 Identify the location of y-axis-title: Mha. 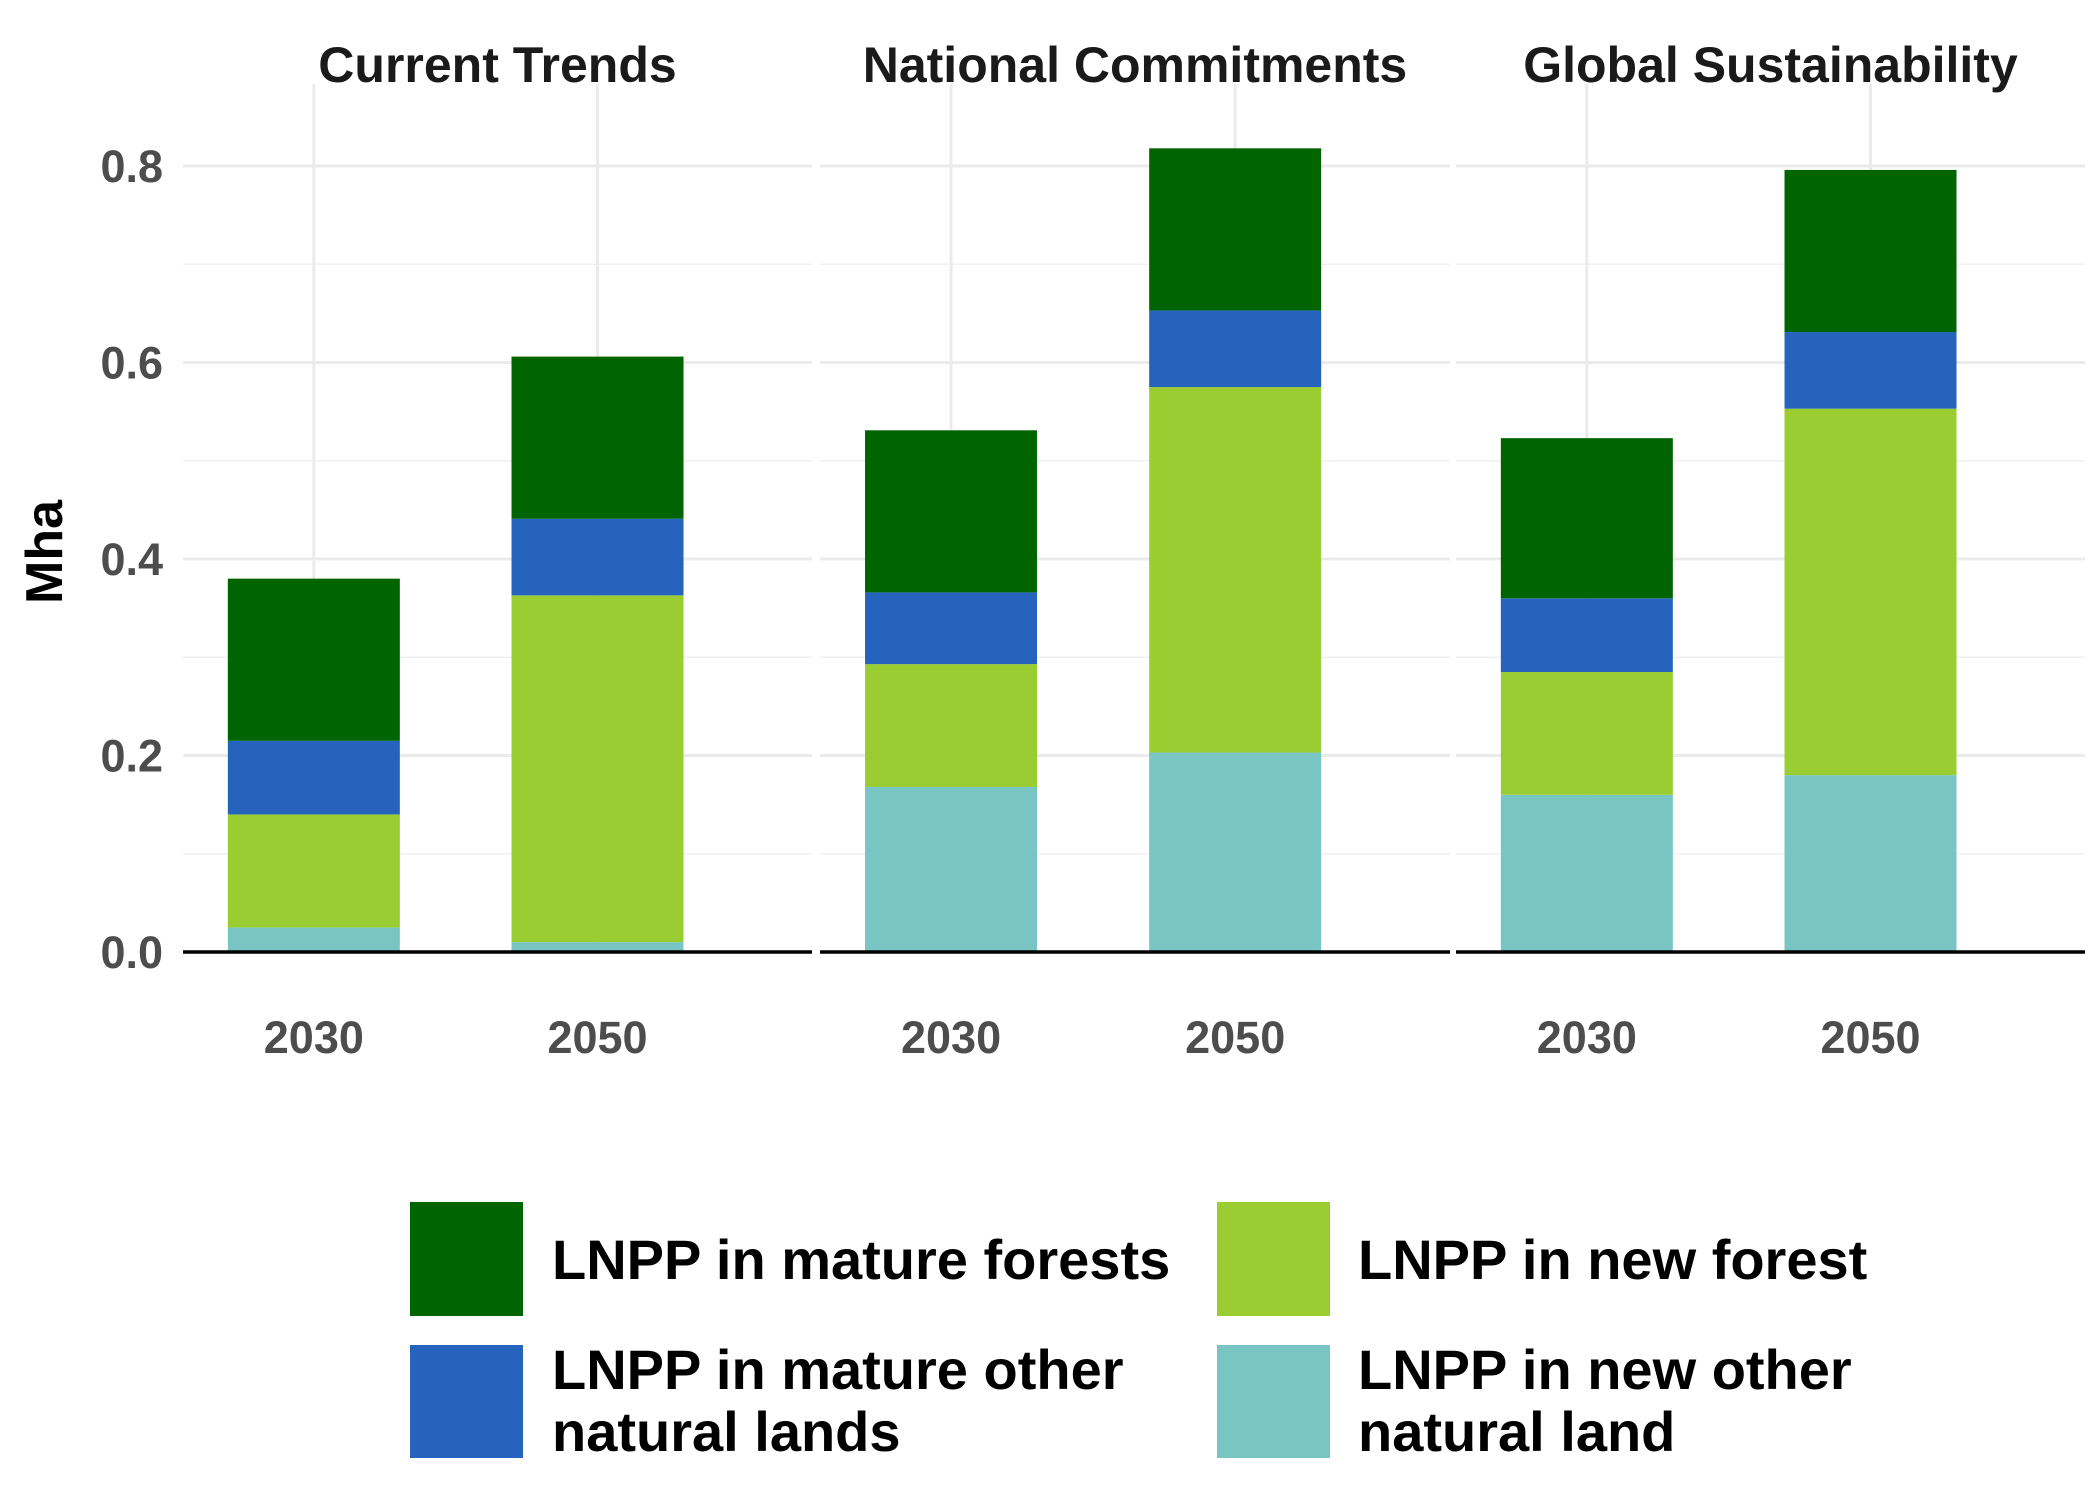
(45, 551).